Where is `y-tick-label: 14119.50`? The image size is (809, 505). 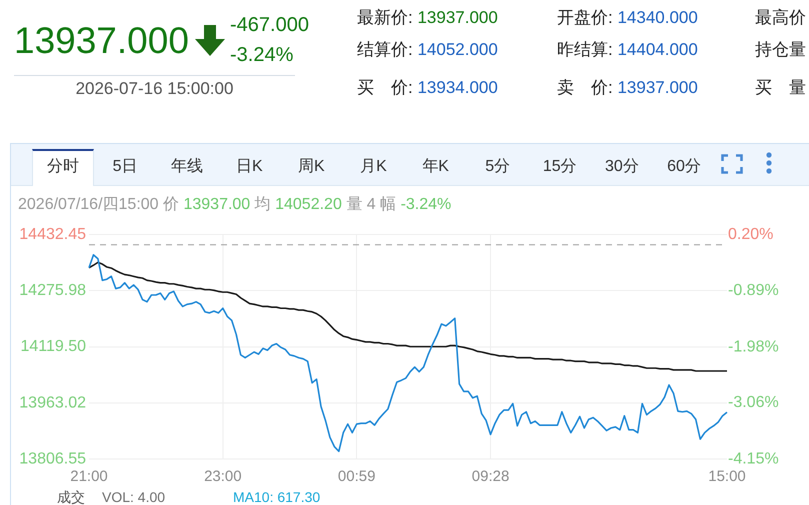
y-tick-label: 14119.50 is located at coordinates (53, 347).